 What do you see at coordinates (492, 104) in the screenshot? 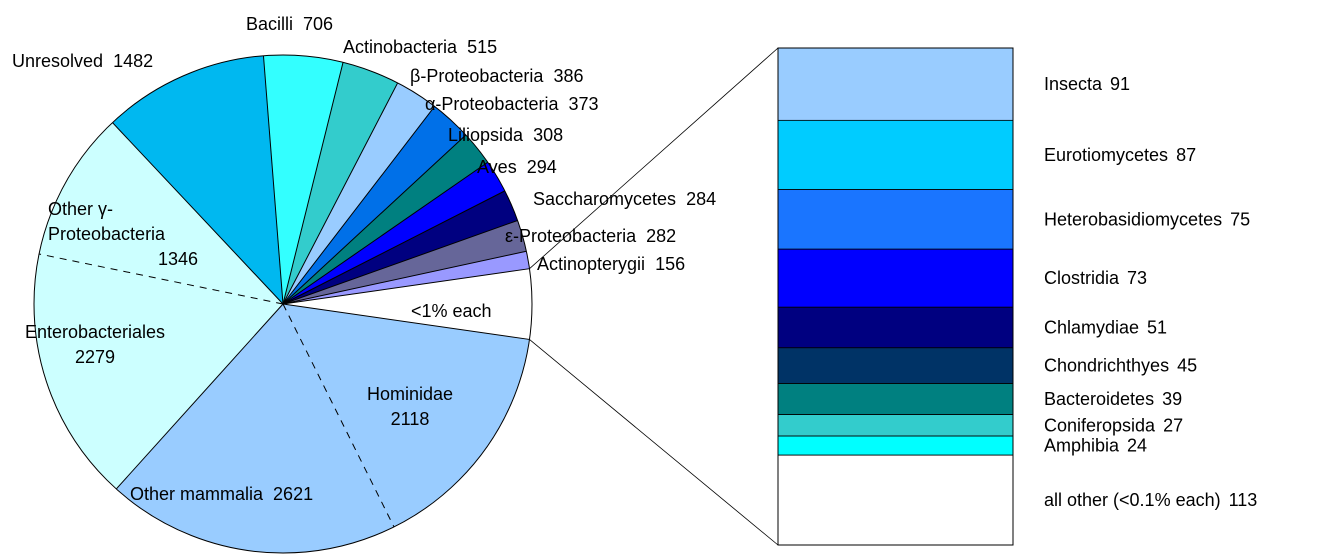
I see `category-label: α-Proteobacteria` at bounding box center [492, 104].